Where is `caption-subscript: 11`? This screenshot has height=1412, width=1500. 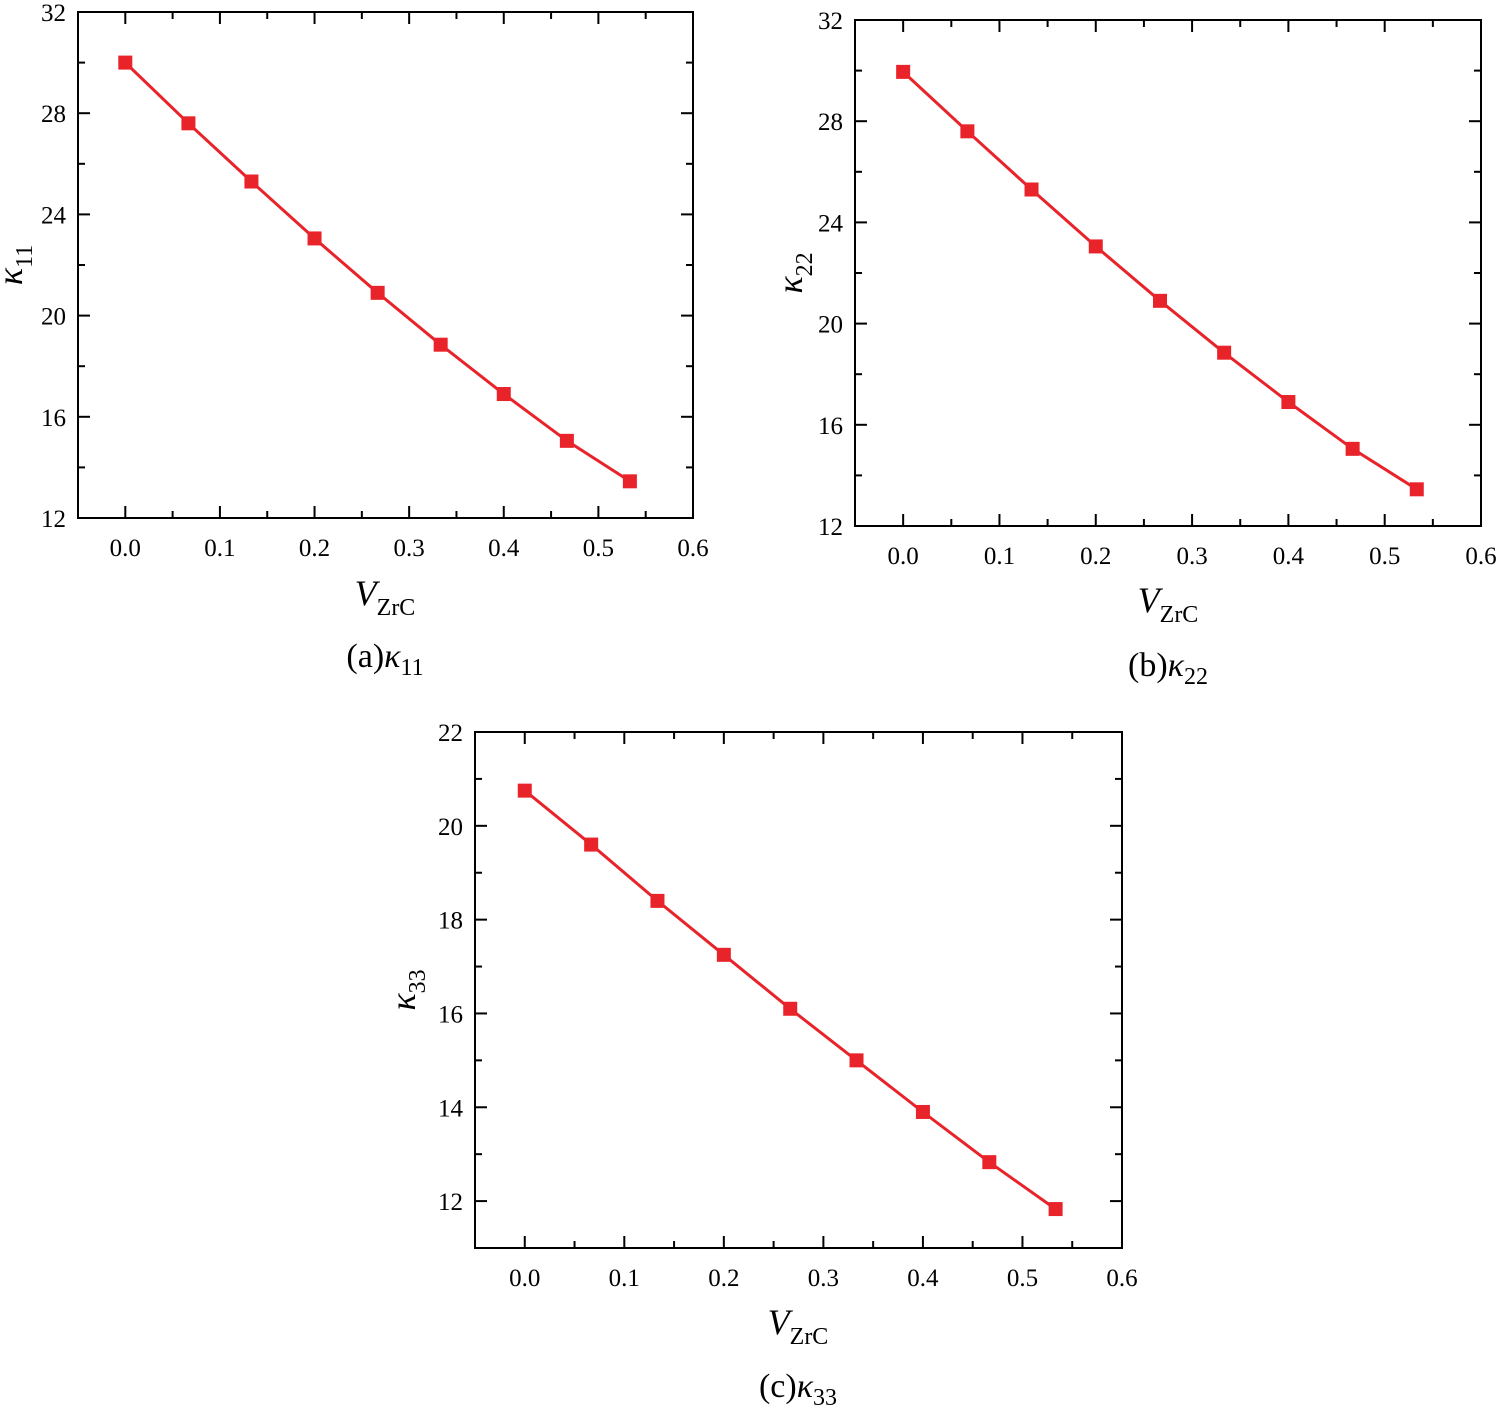
caption-subscript: 11 is located at coordinates (411, 668).